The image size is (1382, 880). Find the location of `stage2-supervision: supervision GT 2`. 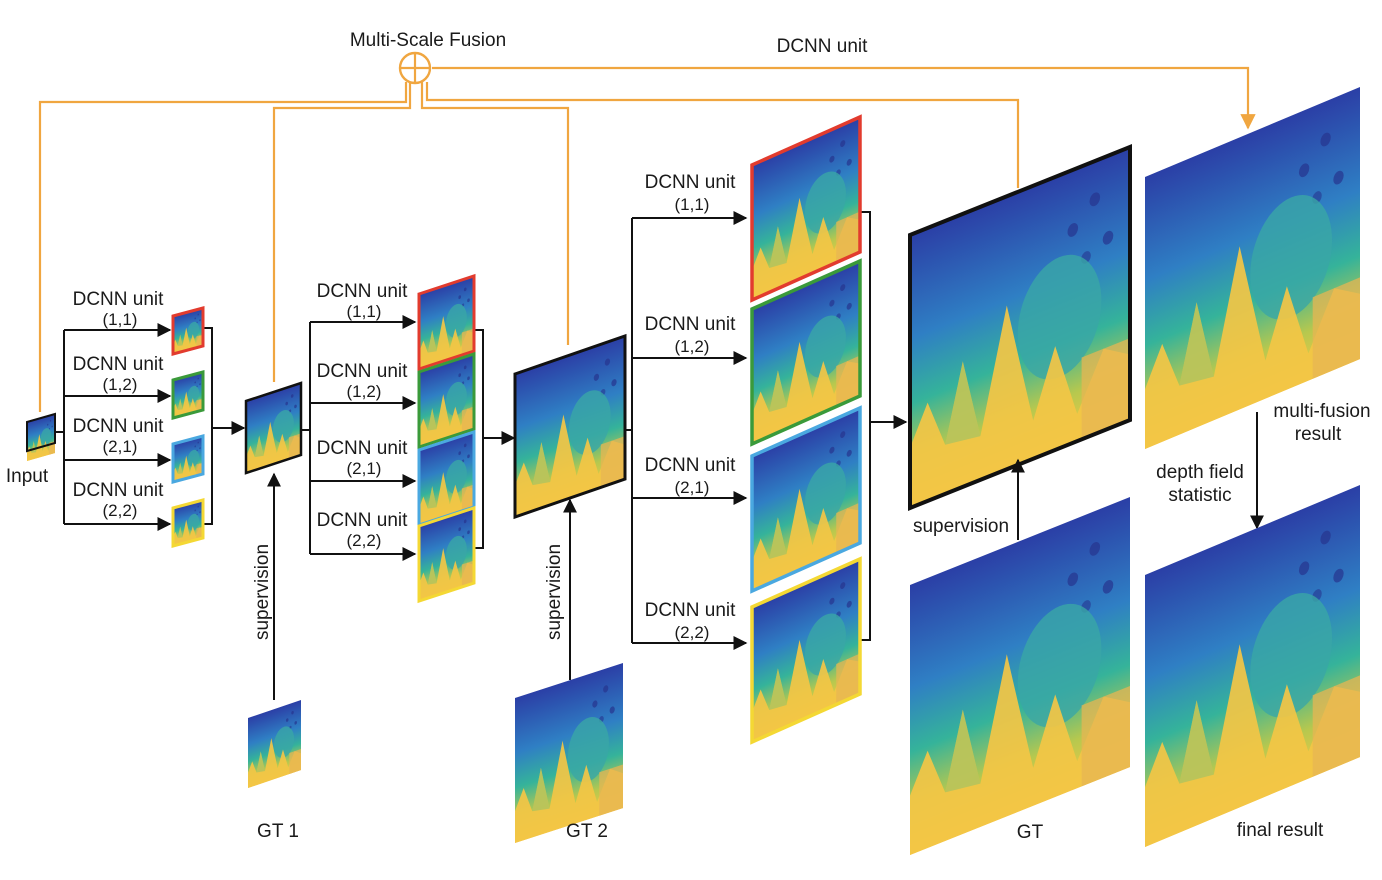

stage2-supervision: supervision GT 2 is located at coordinates (569, 670).